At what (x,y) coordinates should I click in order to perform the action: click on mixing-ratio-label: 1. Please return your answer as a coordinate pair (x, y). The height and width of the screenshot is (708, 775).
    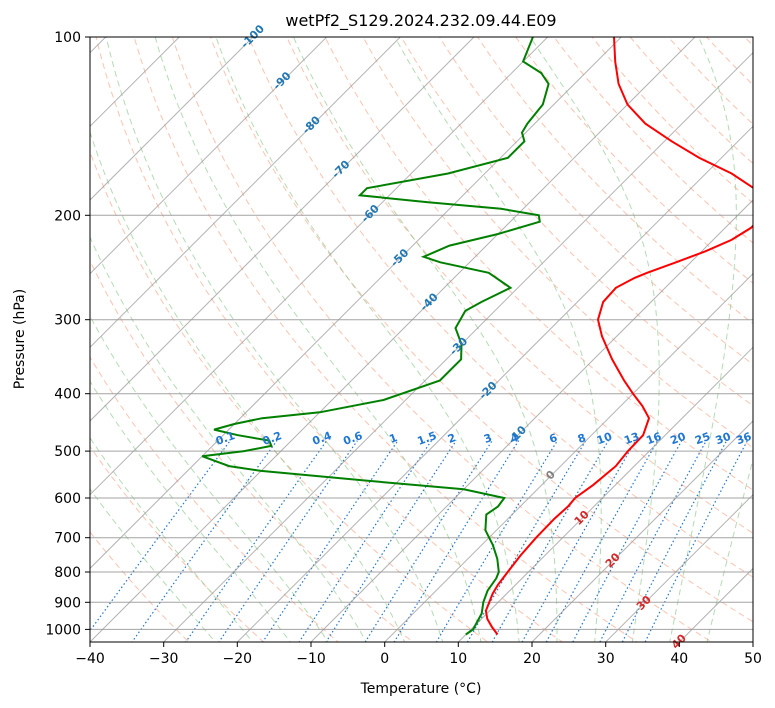
    Looking at the image, I should click on (394, 438).